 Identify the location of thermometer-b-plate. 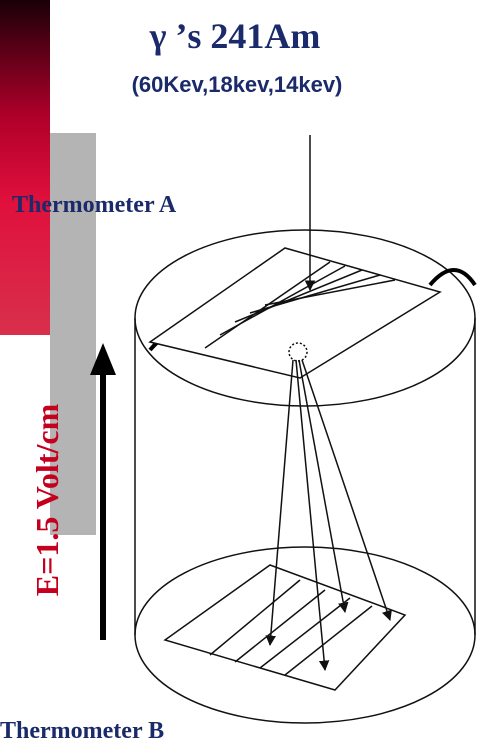
(285, 627).